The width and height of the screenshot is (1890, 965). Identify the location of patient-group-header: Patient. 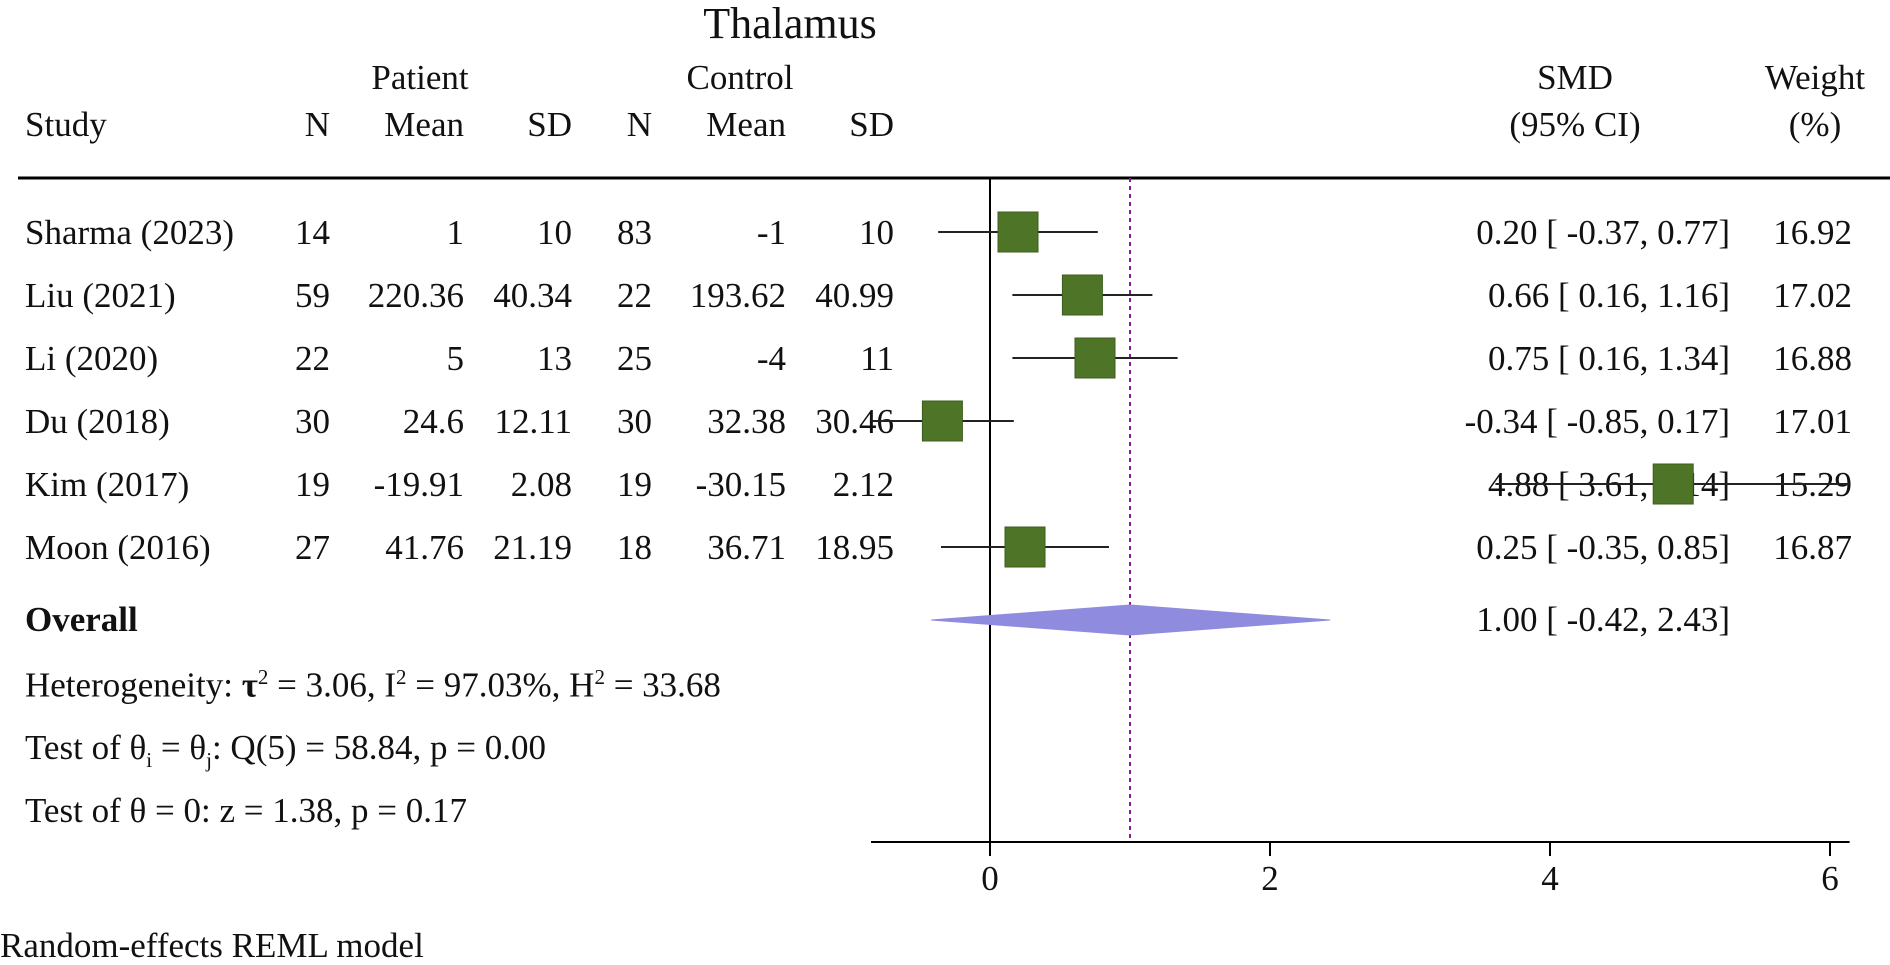
(420, 77).